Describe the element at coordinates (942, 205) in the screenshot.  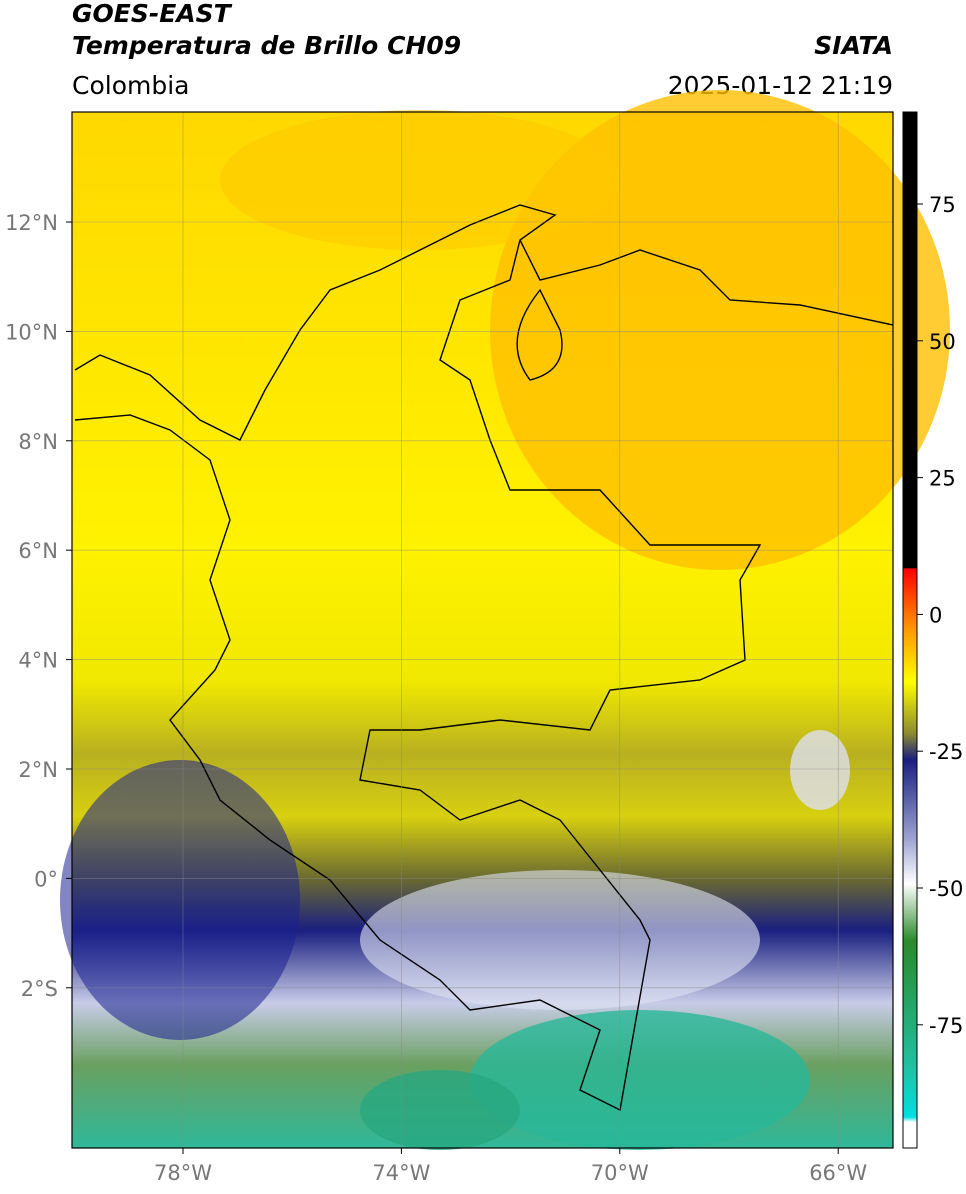
I see `colorbar-label: 75` at that location.